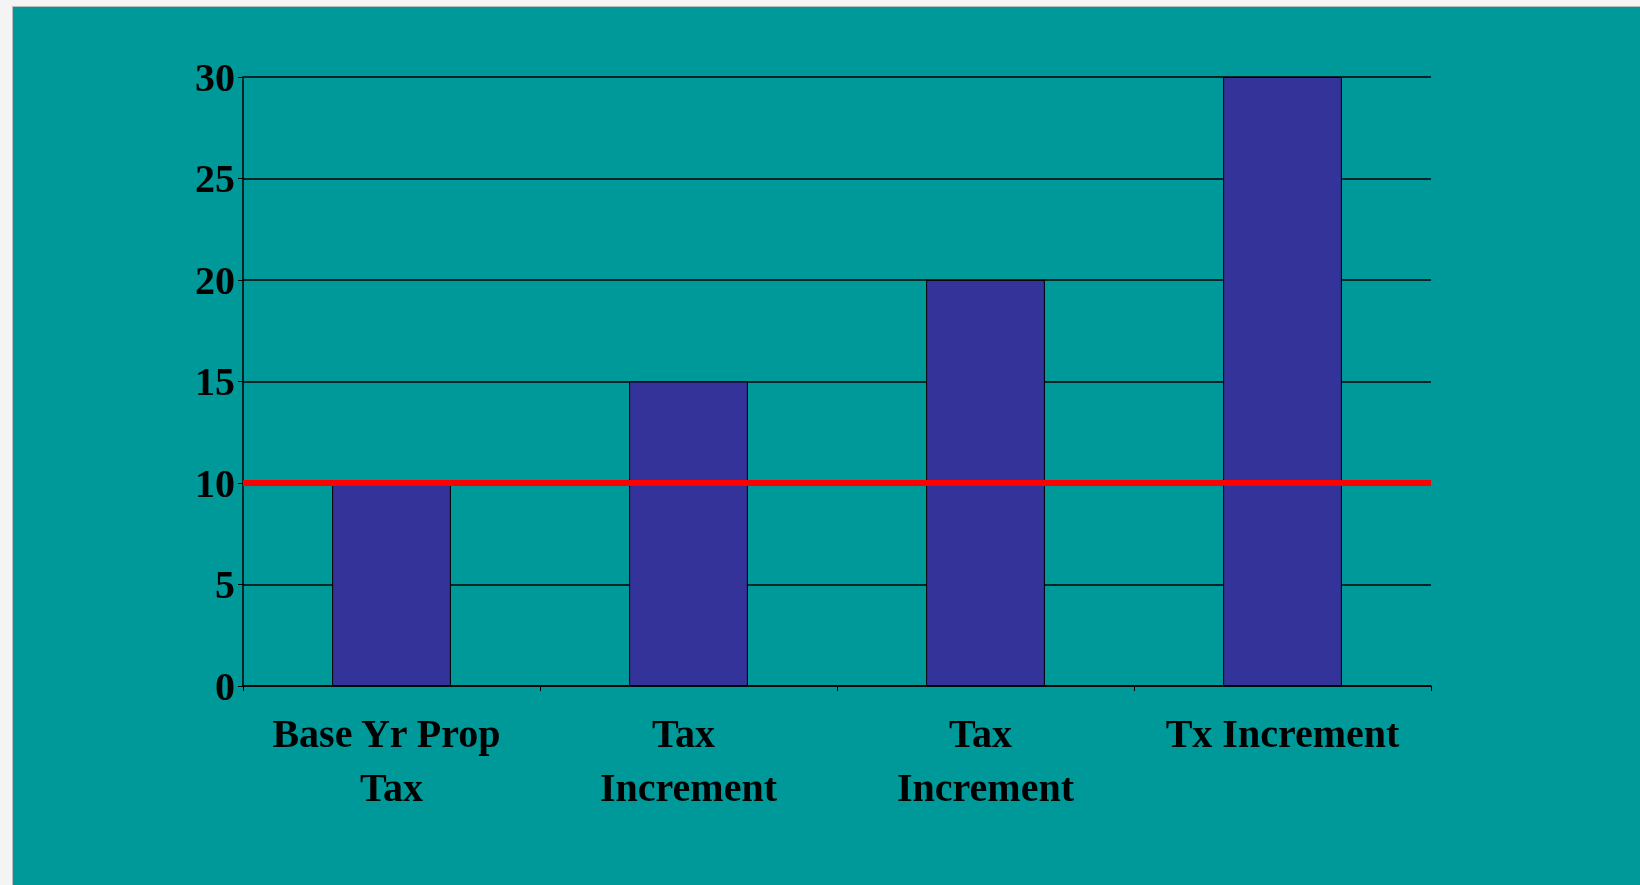 The image size is (1640, 885). What do you see at coordinates (225, 686) in the screenshot?
I see `y-tick-label: 0` at bounding box center [225, 686].